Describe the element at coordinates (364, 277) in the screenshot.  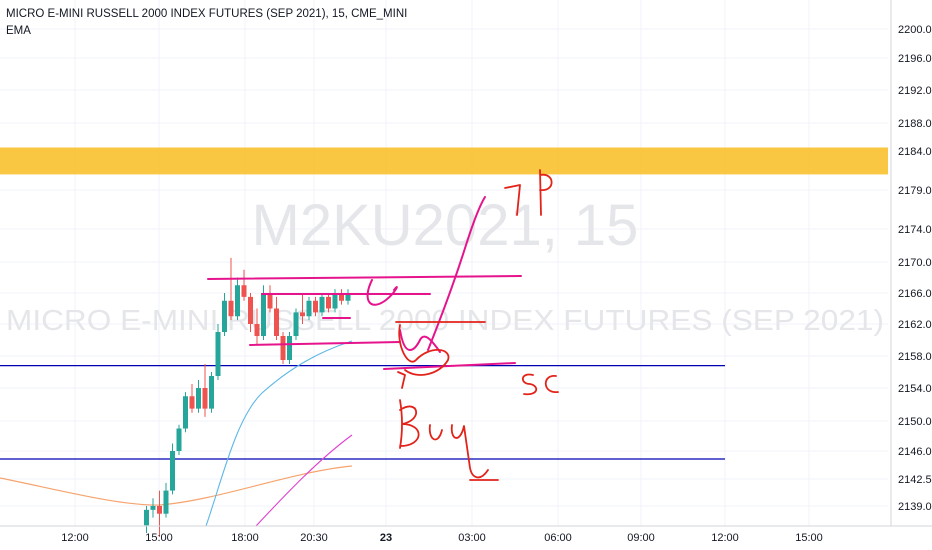
I see `drawn-line-resistance` at that location.